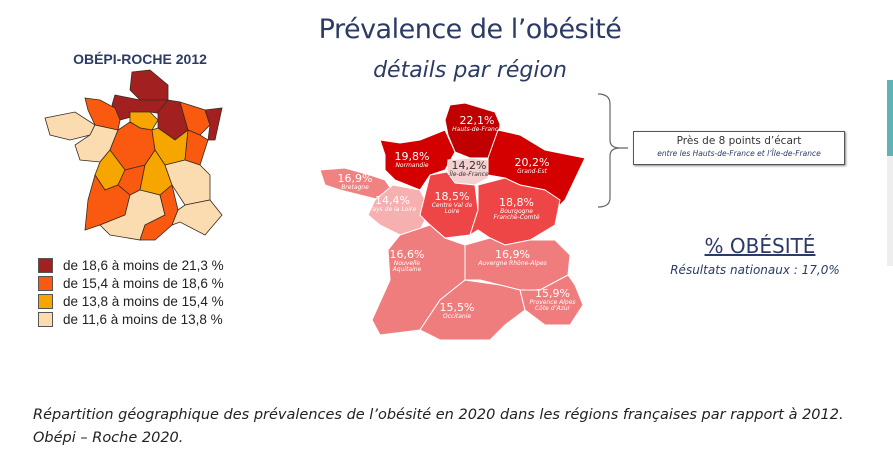  Describe the element at coordinates (392, 203) in the screenshot. I see `label-pays-de-la-loire: 14,4% Pays de la Loire` at that location.